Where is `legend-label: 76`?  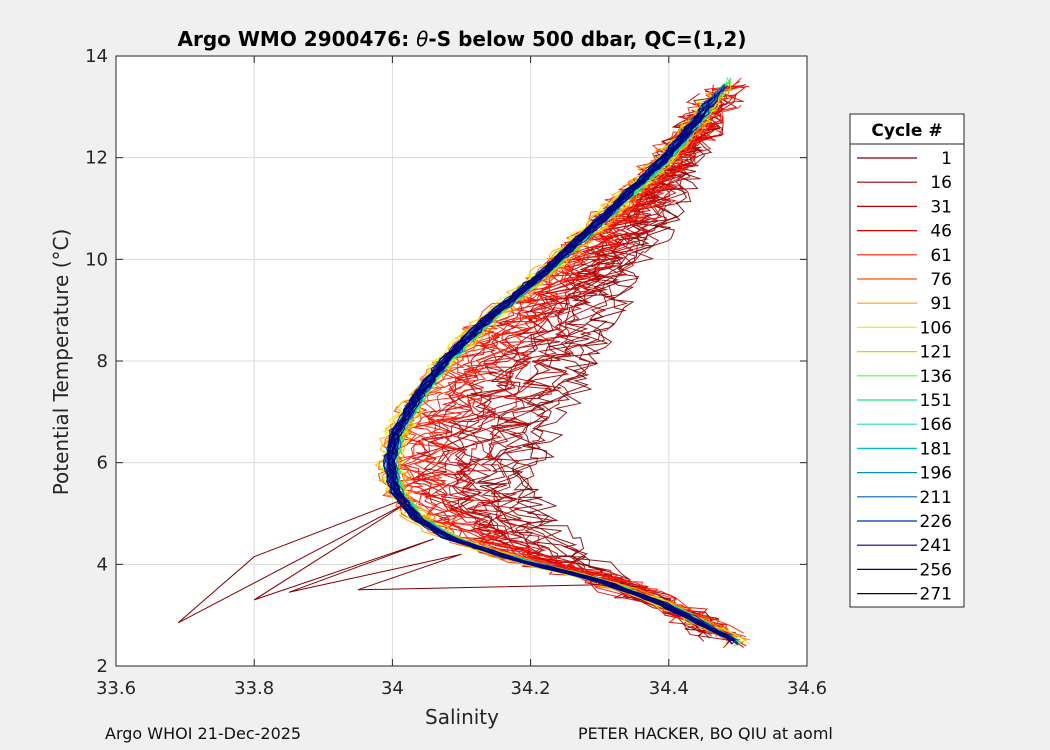 legend-label: 76 is located at coordinates (941, 280).